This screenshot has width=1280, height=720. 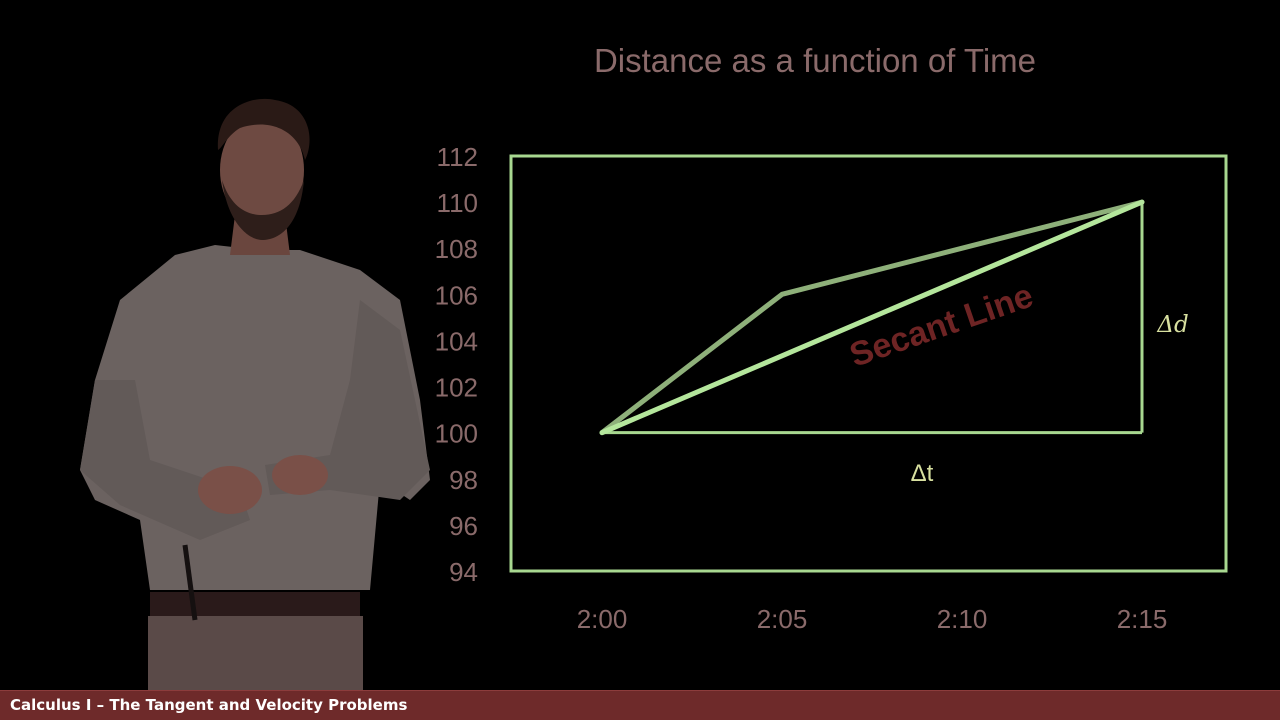 What do you see at coordinates (1142, 619) in the screenshot?
I see `x-tick-label: 2:15` at bounding box center [1142, 619].